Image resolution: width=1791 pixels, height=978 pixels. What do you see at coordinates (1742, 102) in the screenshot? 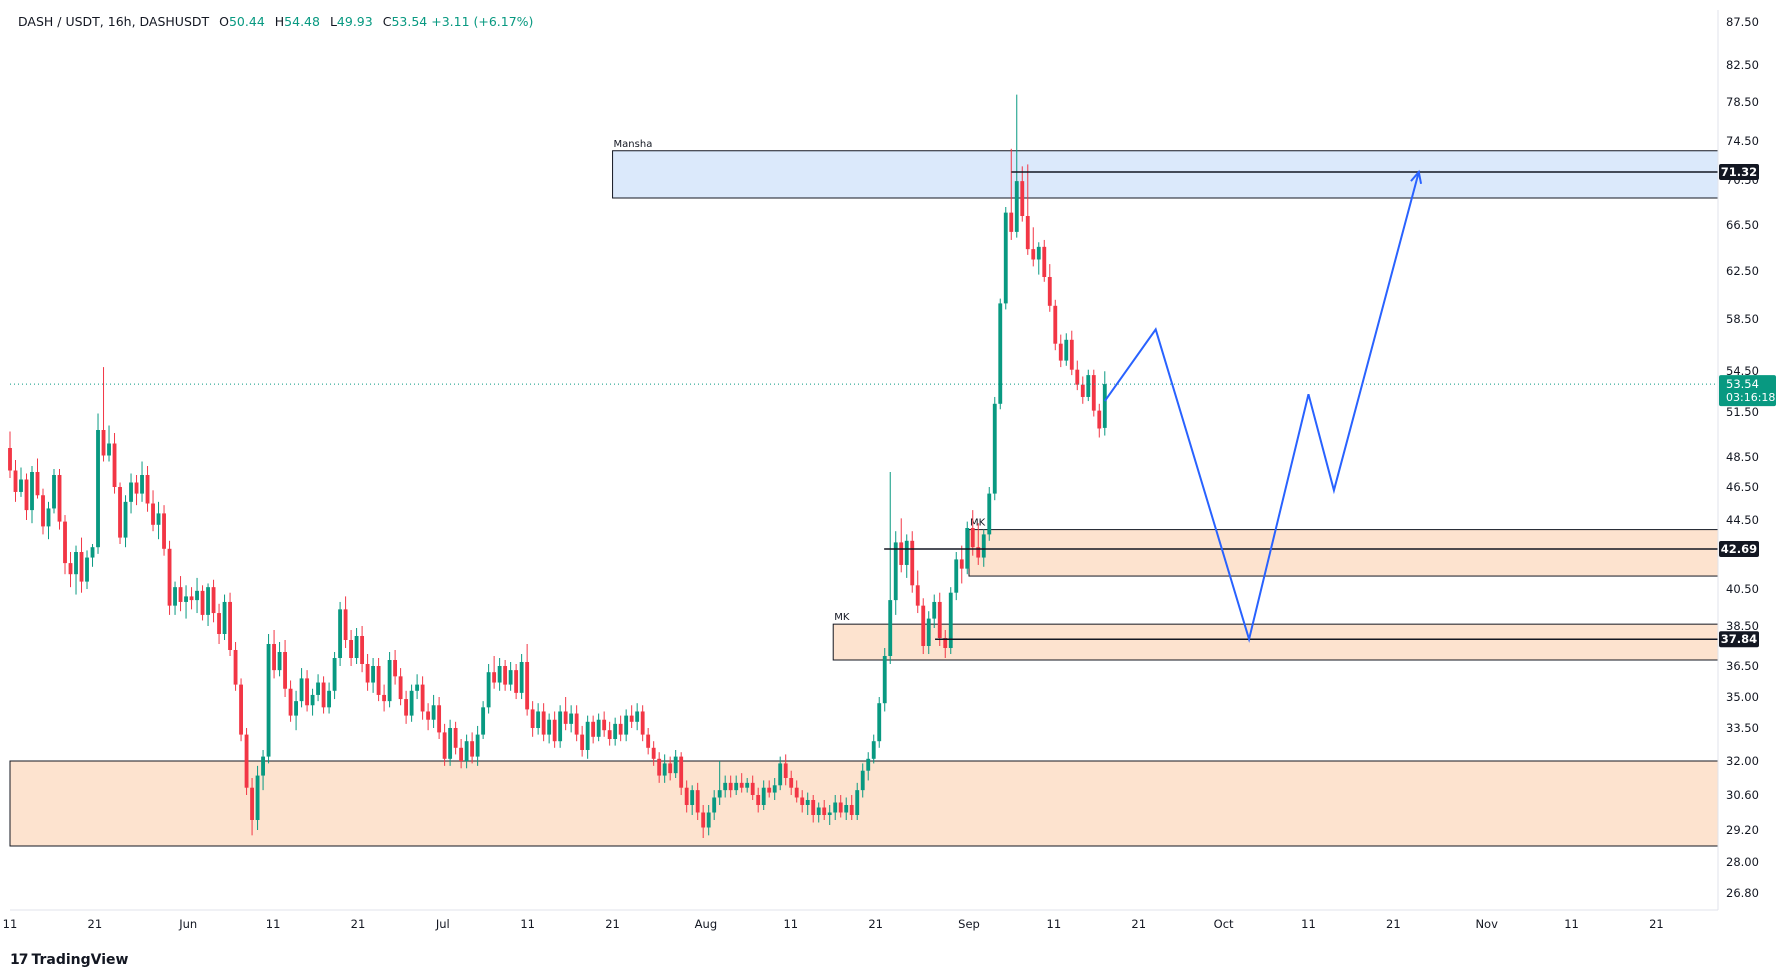
I see `y-tick-label: 78.50` at bounding box center [1742, 102].